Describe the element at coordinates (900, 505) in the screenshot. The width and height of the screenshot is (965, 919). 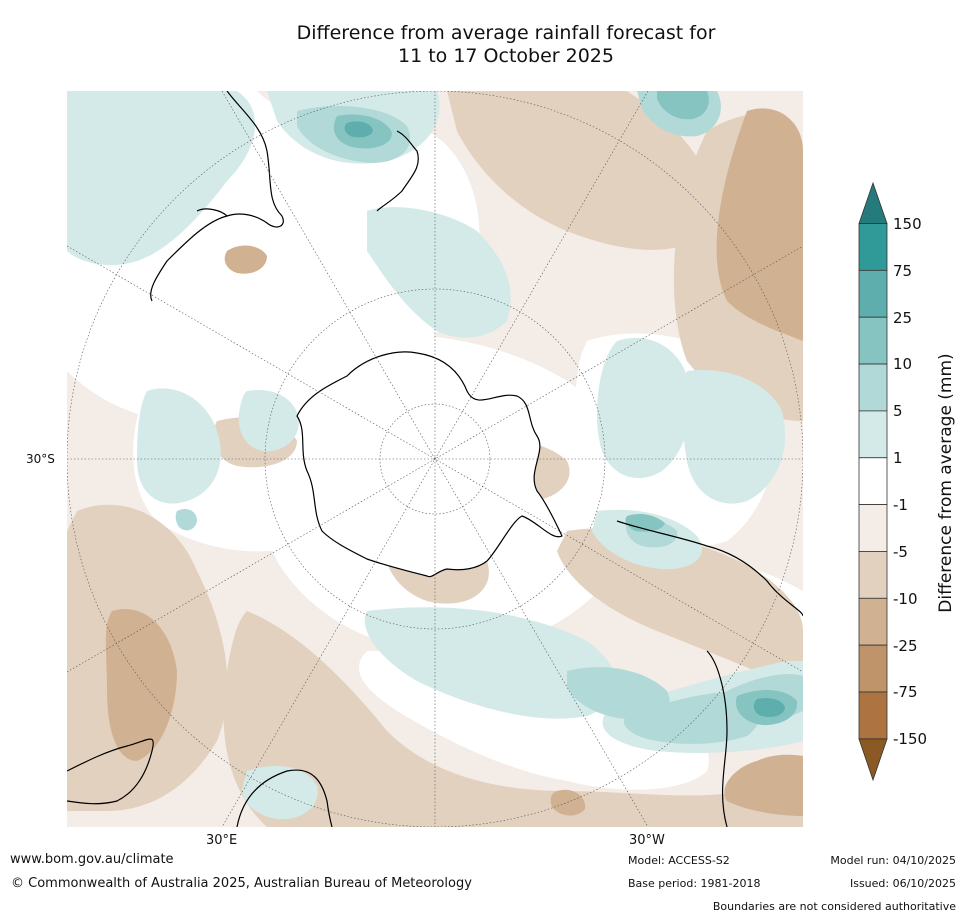
I see `colorbar-tick: -1` at that location.